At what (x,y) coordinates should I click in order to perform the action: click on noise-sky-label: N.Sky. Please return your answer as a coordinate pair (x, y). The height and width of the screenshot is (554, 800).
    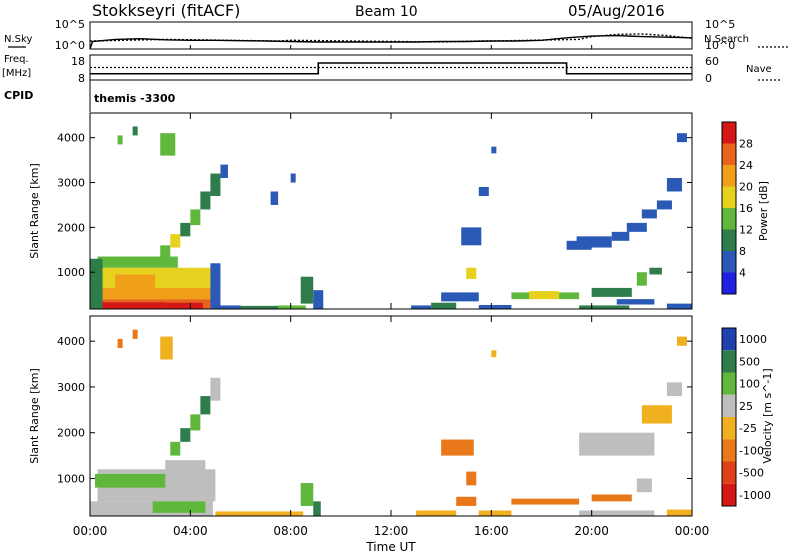
    Looking at the image, I should click on (18, 39).